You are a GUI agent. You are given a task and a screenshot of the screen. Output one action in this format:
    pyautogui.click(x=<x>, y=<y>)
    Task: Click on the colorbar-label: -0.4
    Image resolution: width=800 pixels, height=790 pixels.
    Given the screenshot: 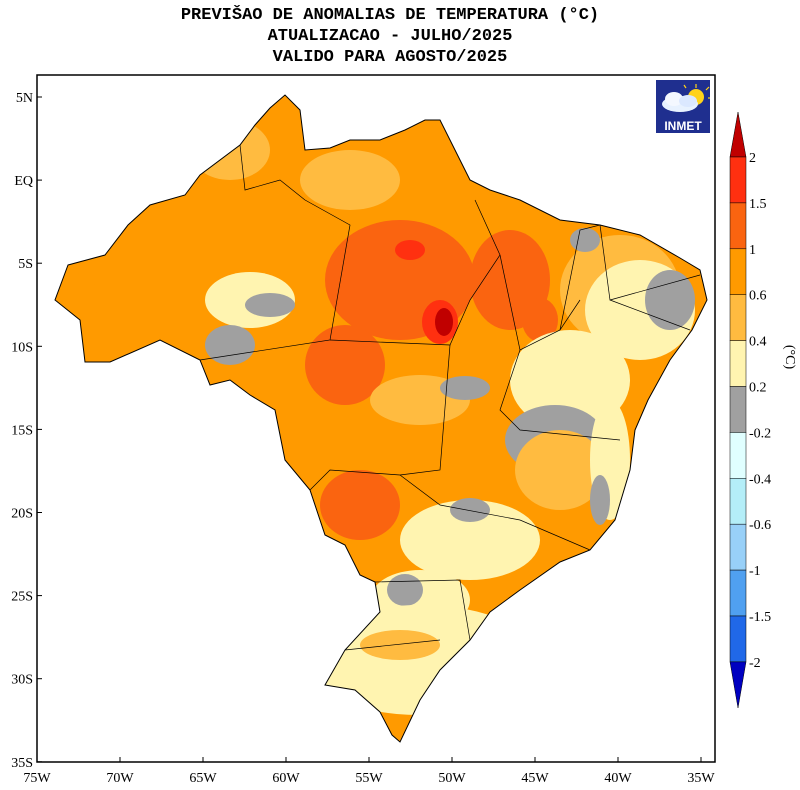 What is the action you would take?
    pyautogui.click(x=760, y=479)
    